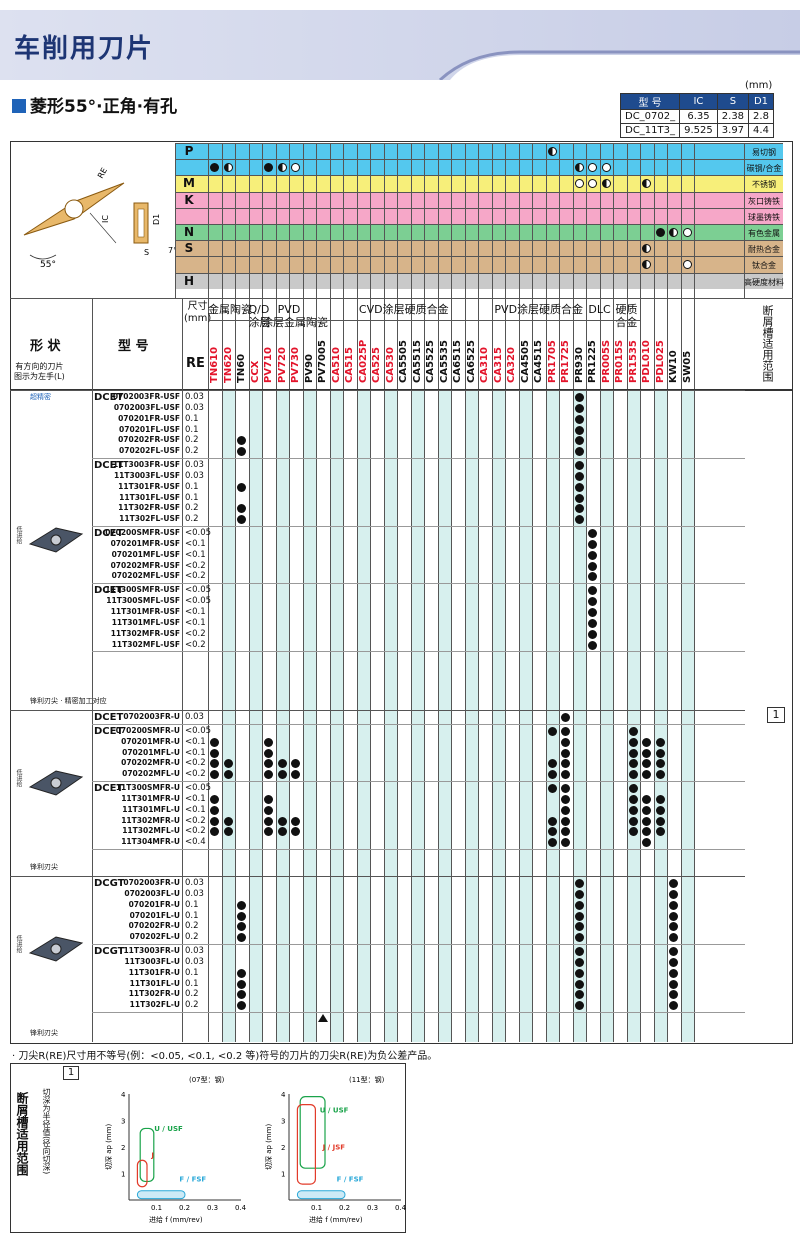 The image size is (800, 1239). I want to click on angle-label: 55°, so click(48, 265).